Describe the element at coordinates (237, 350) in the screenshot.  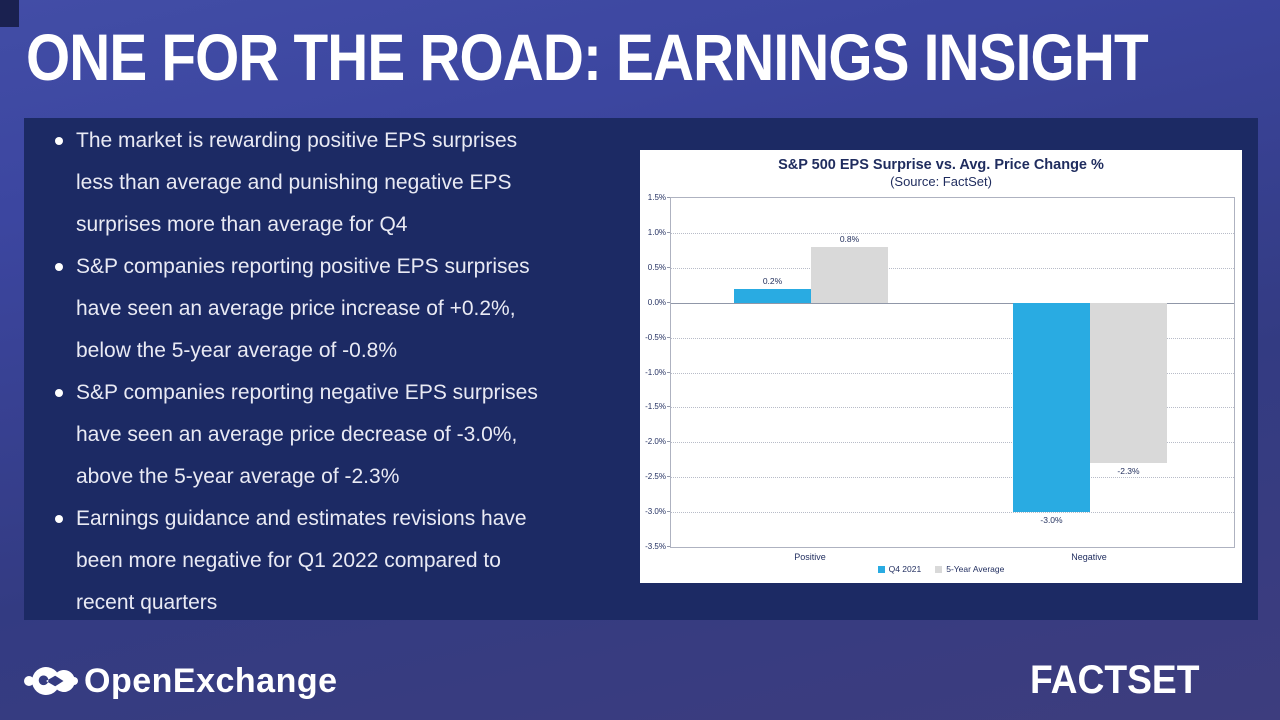
I see `bullet-line: below the 5-year average of -0.8%` at that location.